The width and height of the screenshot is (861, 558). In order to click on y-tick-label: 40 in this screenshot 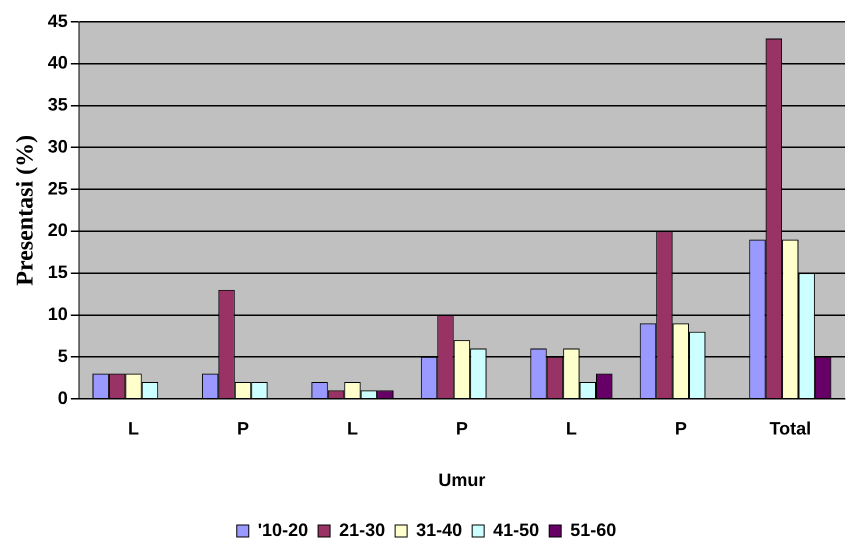, I will do `click(58, 62)`.